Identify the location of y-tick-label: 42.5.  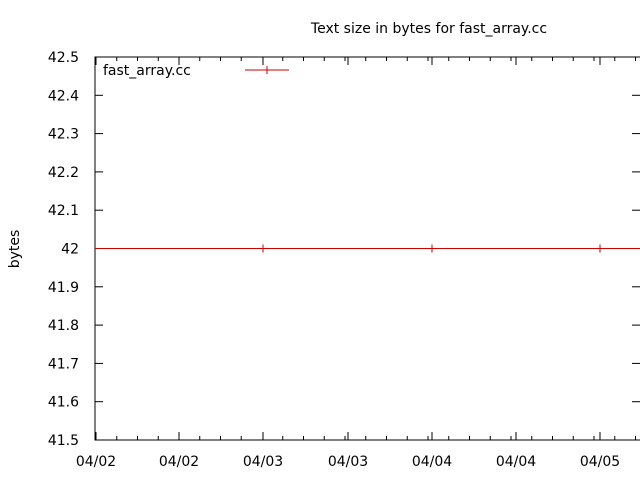
(63, 58).